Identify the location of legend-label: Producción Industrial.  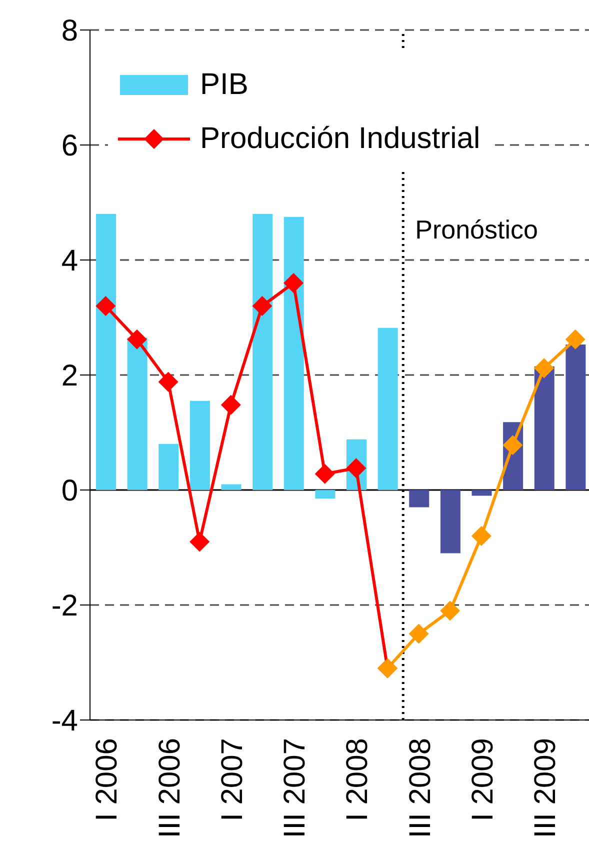
(340, 139).